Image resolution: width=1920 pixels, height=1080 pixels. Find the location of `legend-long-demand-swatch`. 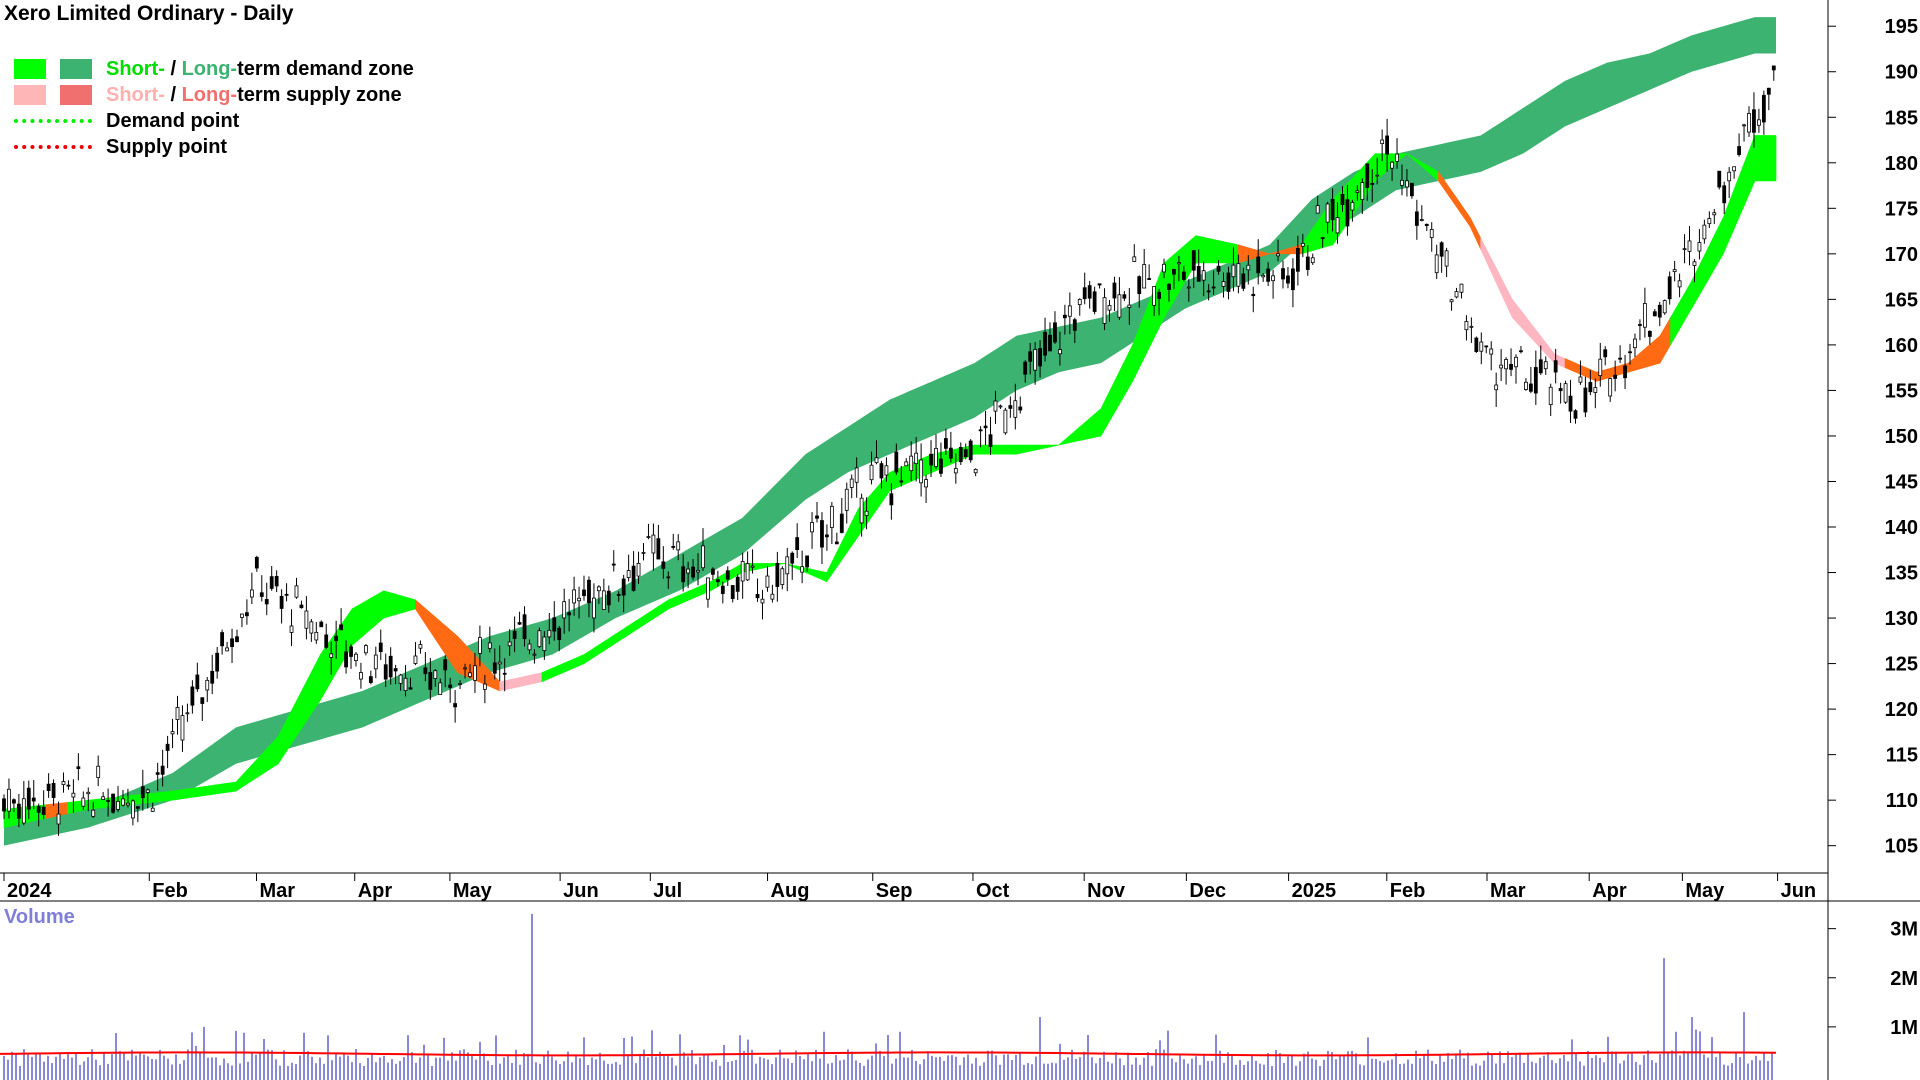

legend-long-demand-swatch is located at coordinates (76, 69).